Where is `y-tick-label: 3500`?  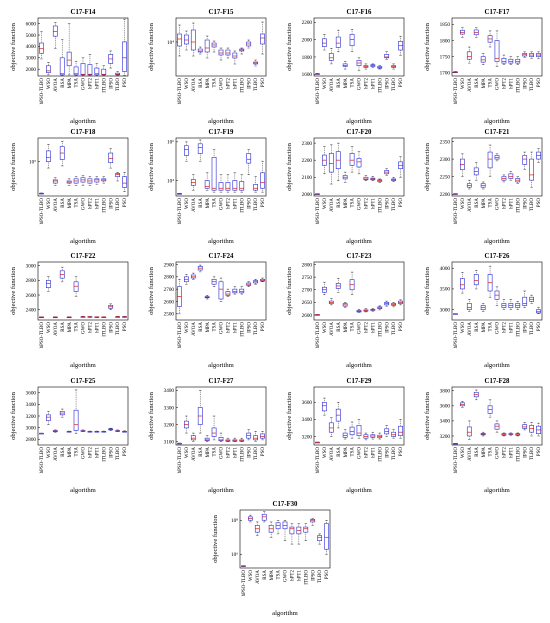 y-tick-label: 3500 is located at coordinates (445, 290).